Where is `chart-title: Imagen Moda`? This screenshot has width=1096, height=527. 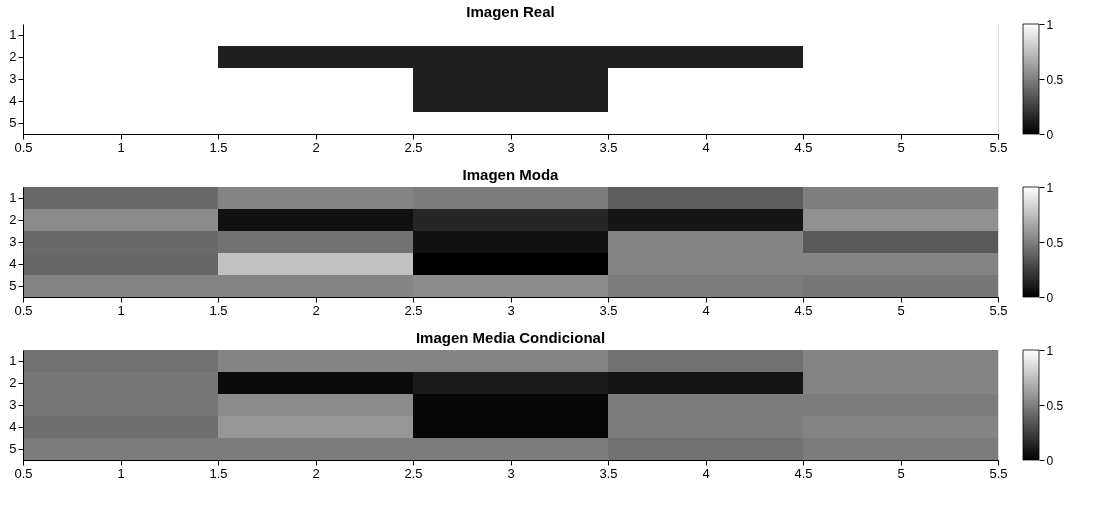 chart-title: Imagen Moda is located at coordinates (511, 174).